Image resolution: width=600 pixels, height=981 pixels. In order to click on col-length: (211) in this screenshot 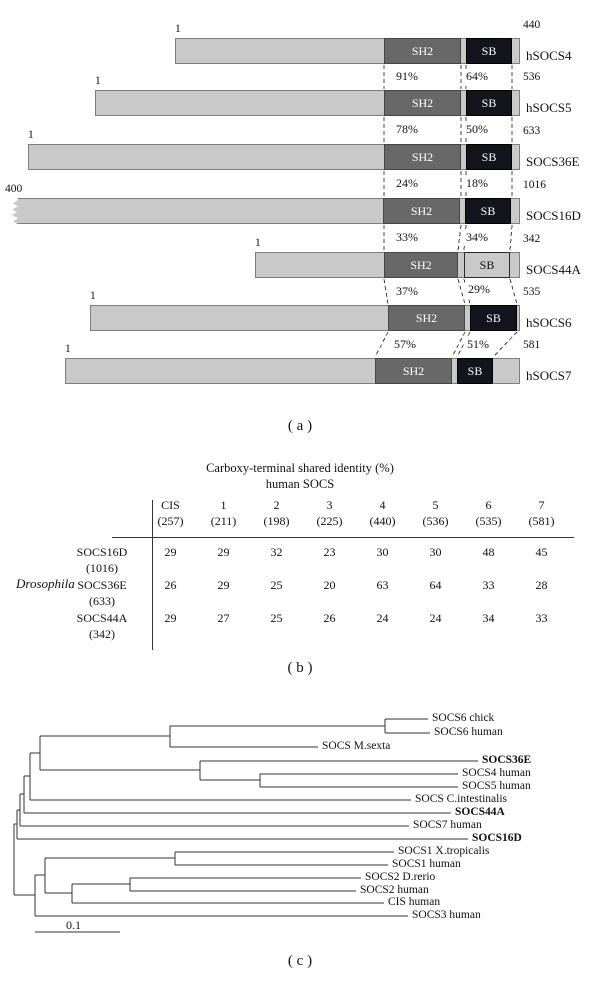, I will do `click(223, 520)`.